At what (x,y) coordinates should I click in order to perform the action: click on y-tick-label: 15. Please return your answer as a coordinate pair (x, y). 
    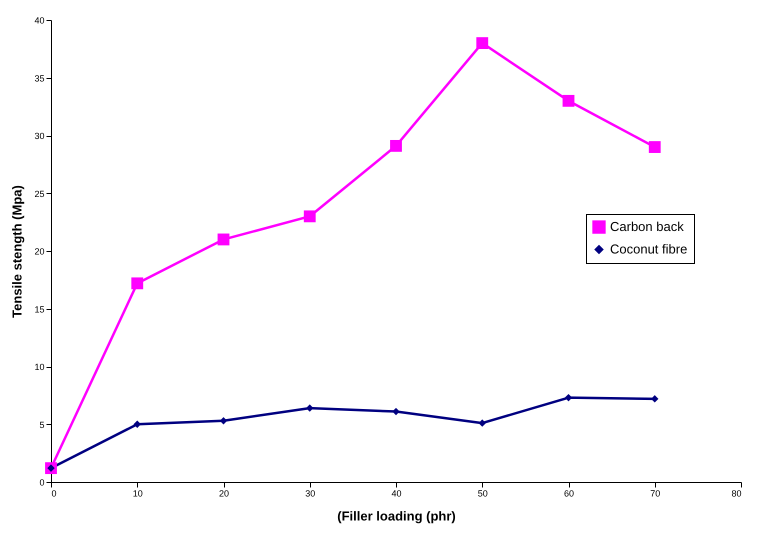
    Looking at the image, I should click on (39, 309).